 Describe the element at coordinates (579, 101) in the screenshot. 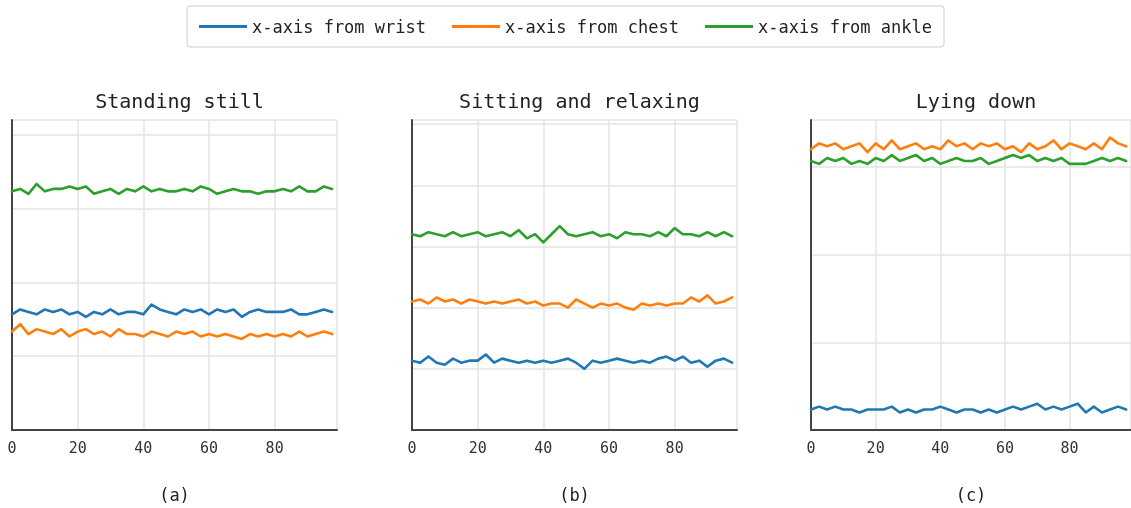

I see `chart-title: Sitting and relaxing` at that location.